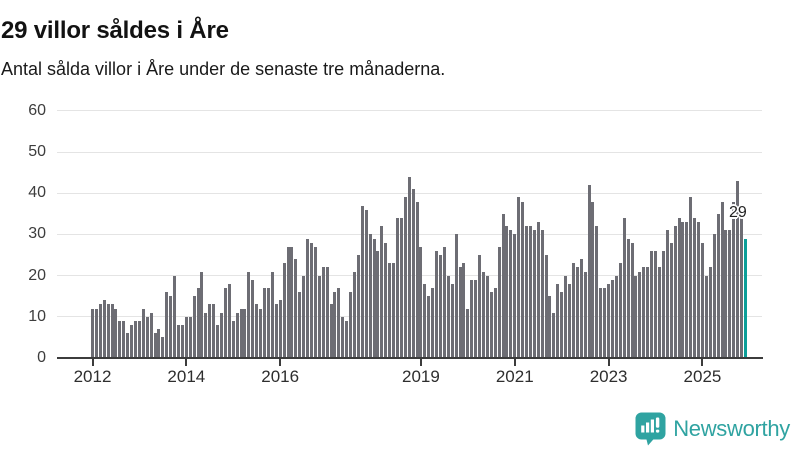 Image resolution: width=800 pixels, height=450 pixels. What do you see at coordinates (37, 316) in the screenshot?
I see `y-tick-label: 10` at bounding box center [37, 316].